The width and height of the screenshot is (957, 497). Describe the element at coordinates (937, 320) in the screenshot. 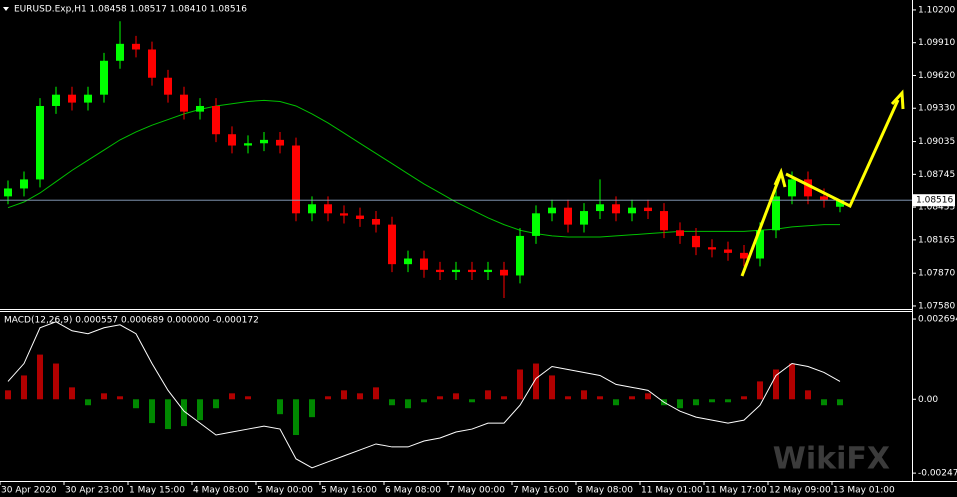

I see `y-tick-label: 0.002694` at that location.